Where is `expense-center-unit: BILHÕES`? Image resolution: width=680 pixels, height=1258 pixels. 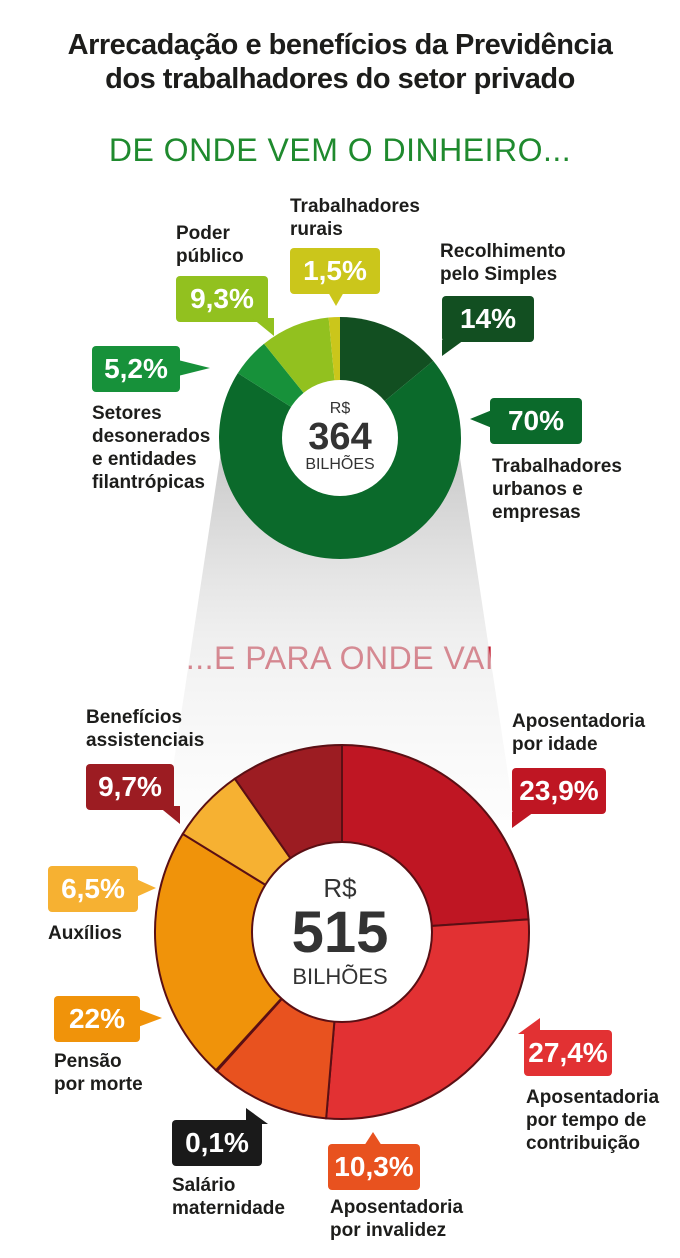 expense-center-unit: BILHÕES is located at coordinates (340, 976).